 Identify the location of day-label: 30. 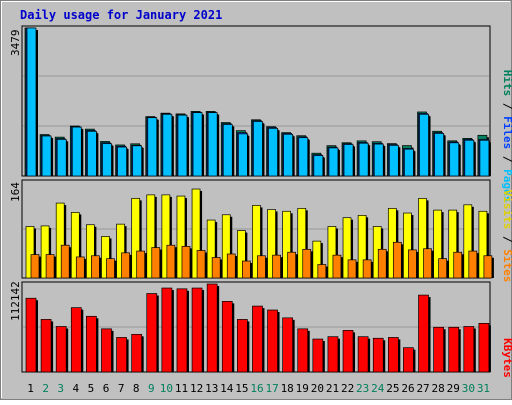
(468, 388).